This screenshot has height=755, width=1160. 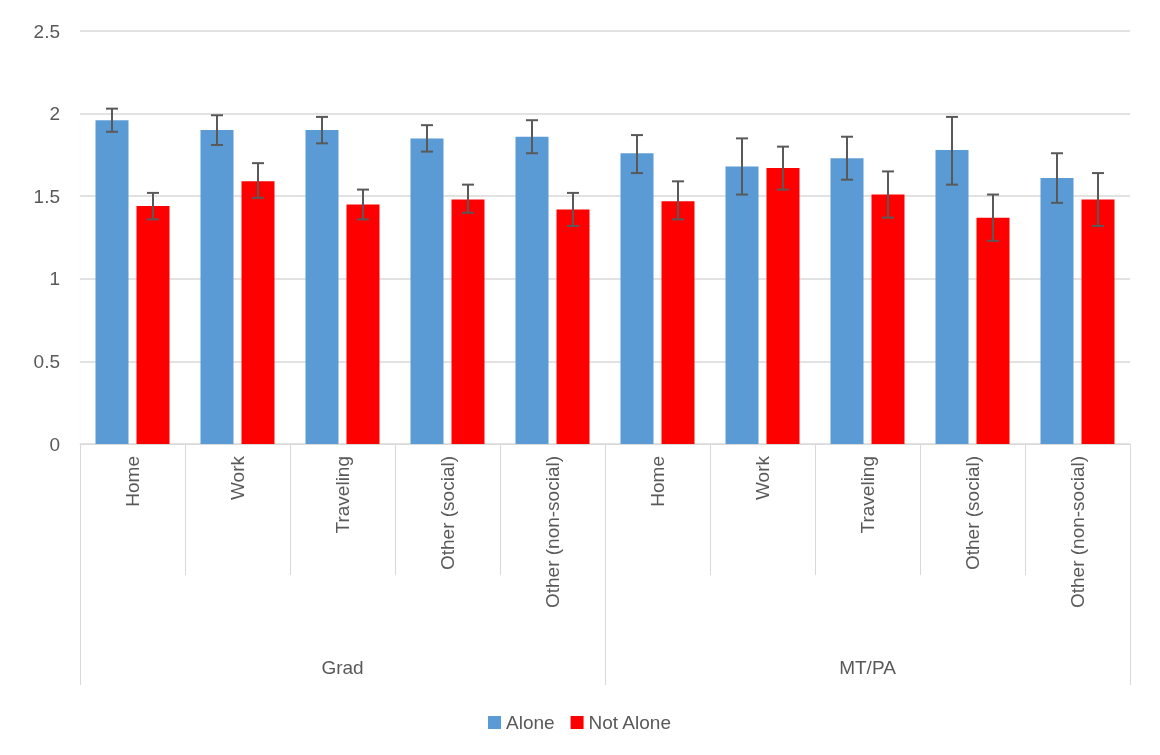 What do you see at coordinates (46, 196) in the screenshot?
I see `y-tick-label: 1.5` at bounding box center [46, 196].